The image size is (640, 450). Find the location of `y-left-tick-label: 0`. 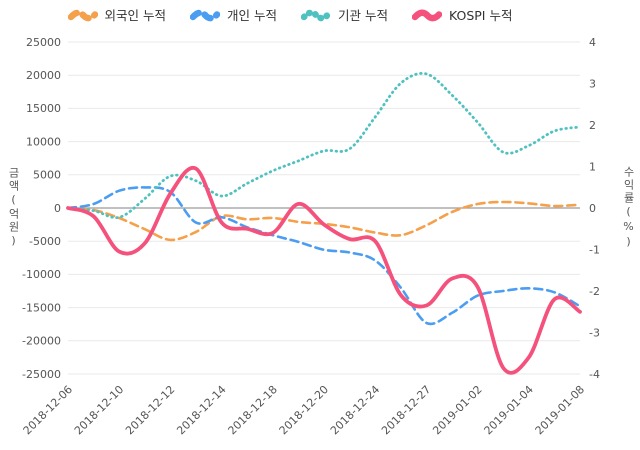

y-left-tick-label: 0 is located at coordinates (57, 208).